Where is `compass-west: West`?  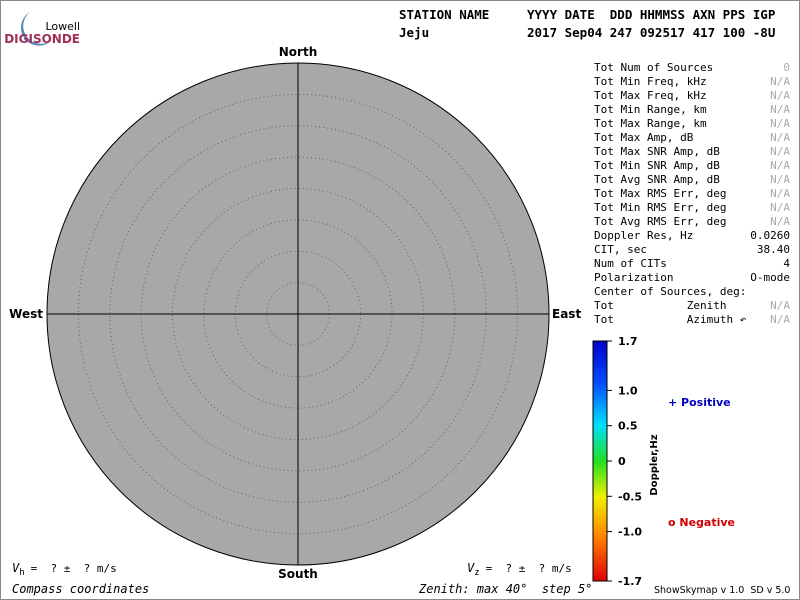
compass-west: West is located at coordinates (26, 314).